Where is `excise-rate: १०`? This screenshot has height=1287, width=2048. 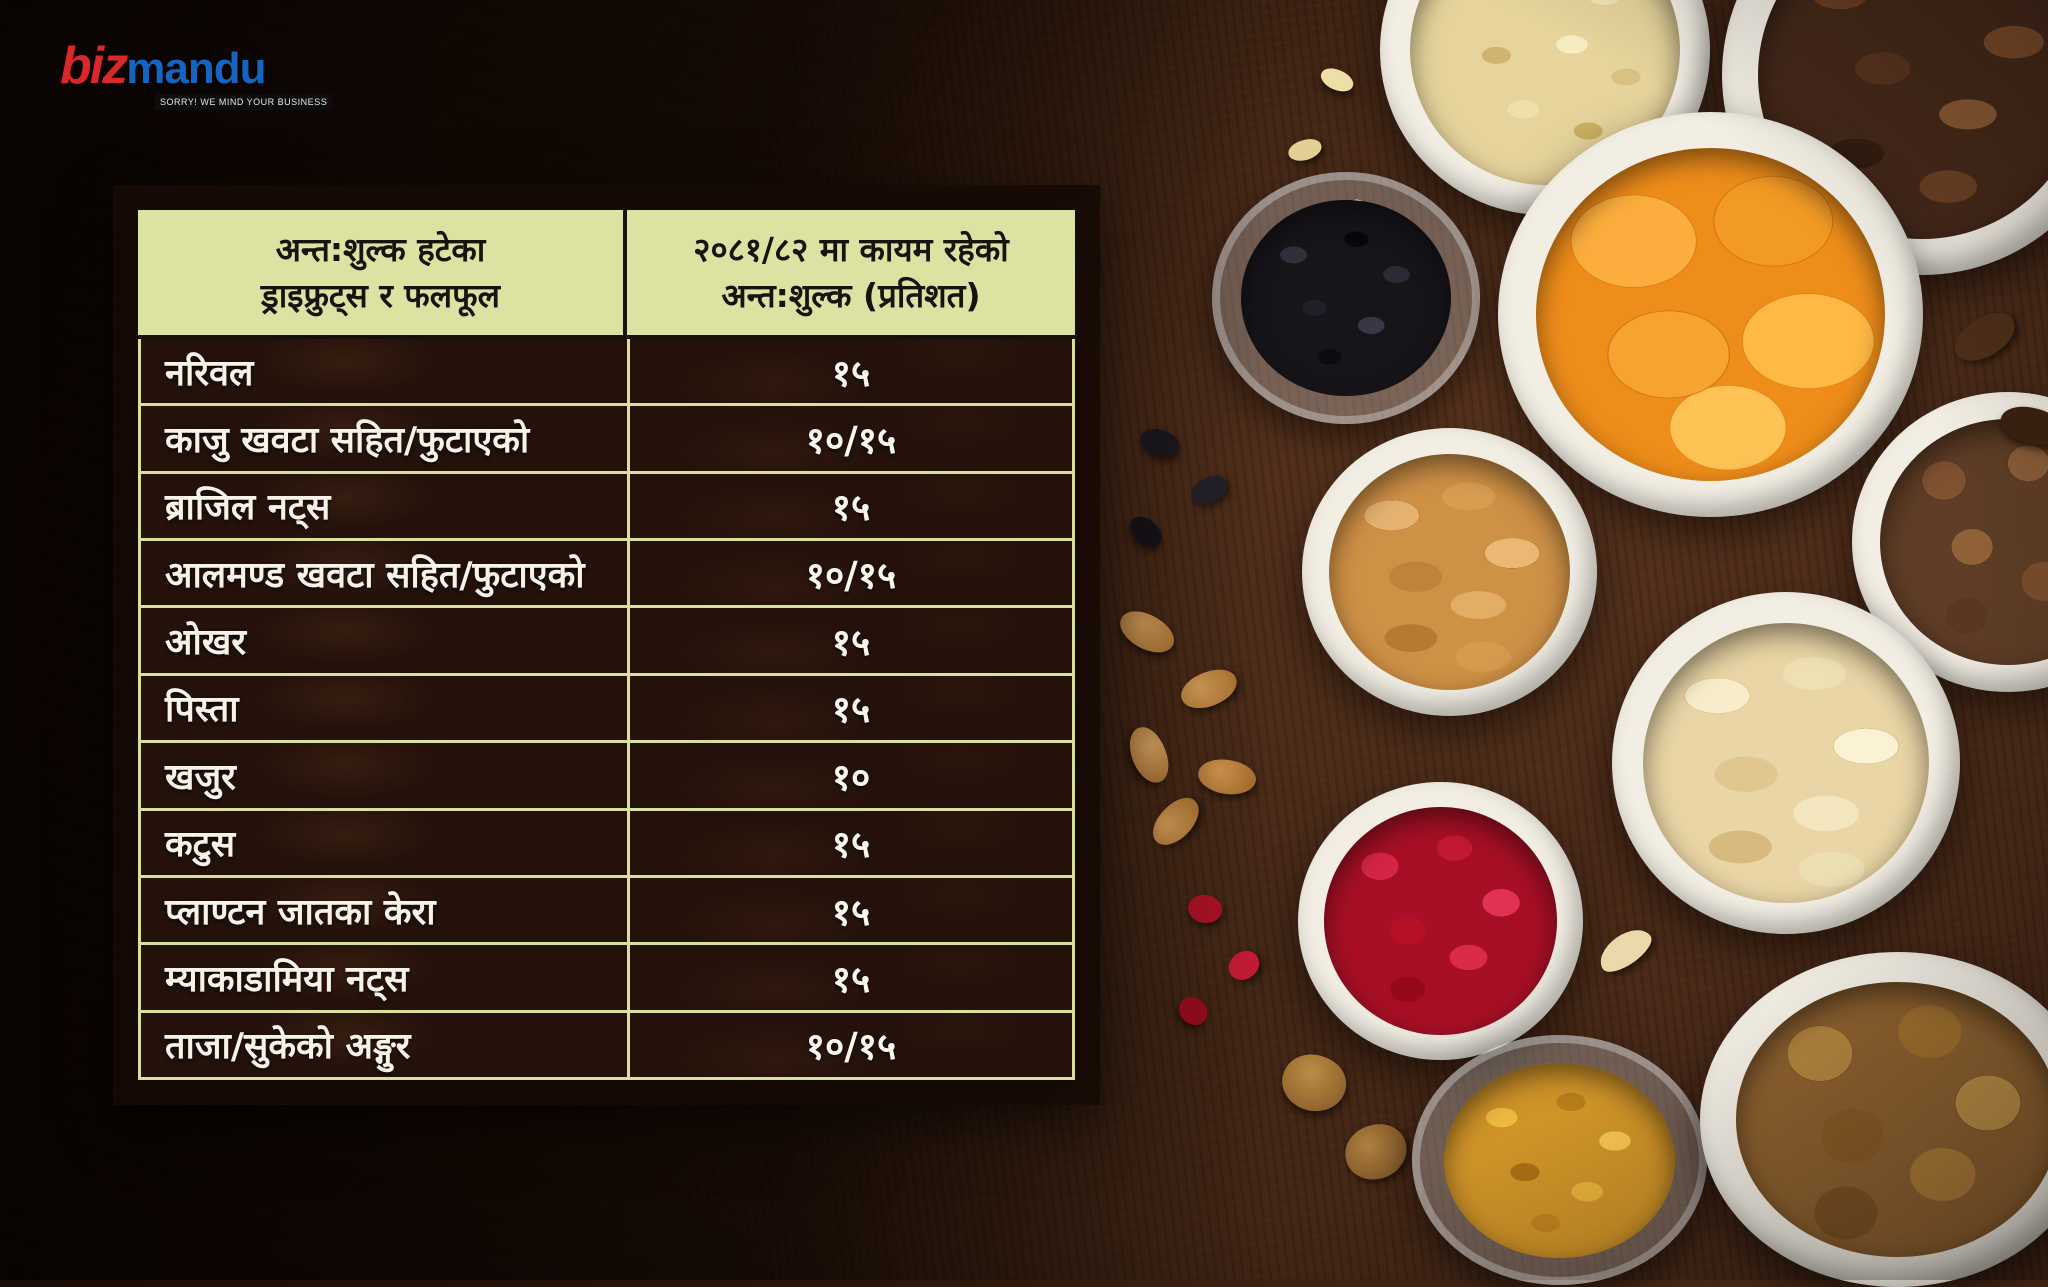 excise-rate: १० is located at coordinates (849, 775).